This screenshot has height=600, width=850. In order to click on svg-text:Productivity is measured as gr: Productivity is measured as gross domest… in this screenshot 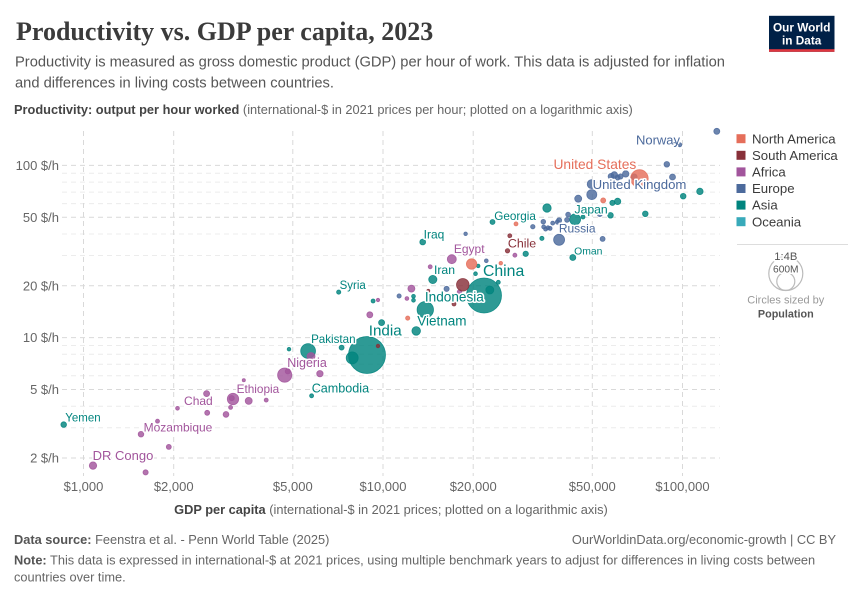, I will do `click(370, 63)`.